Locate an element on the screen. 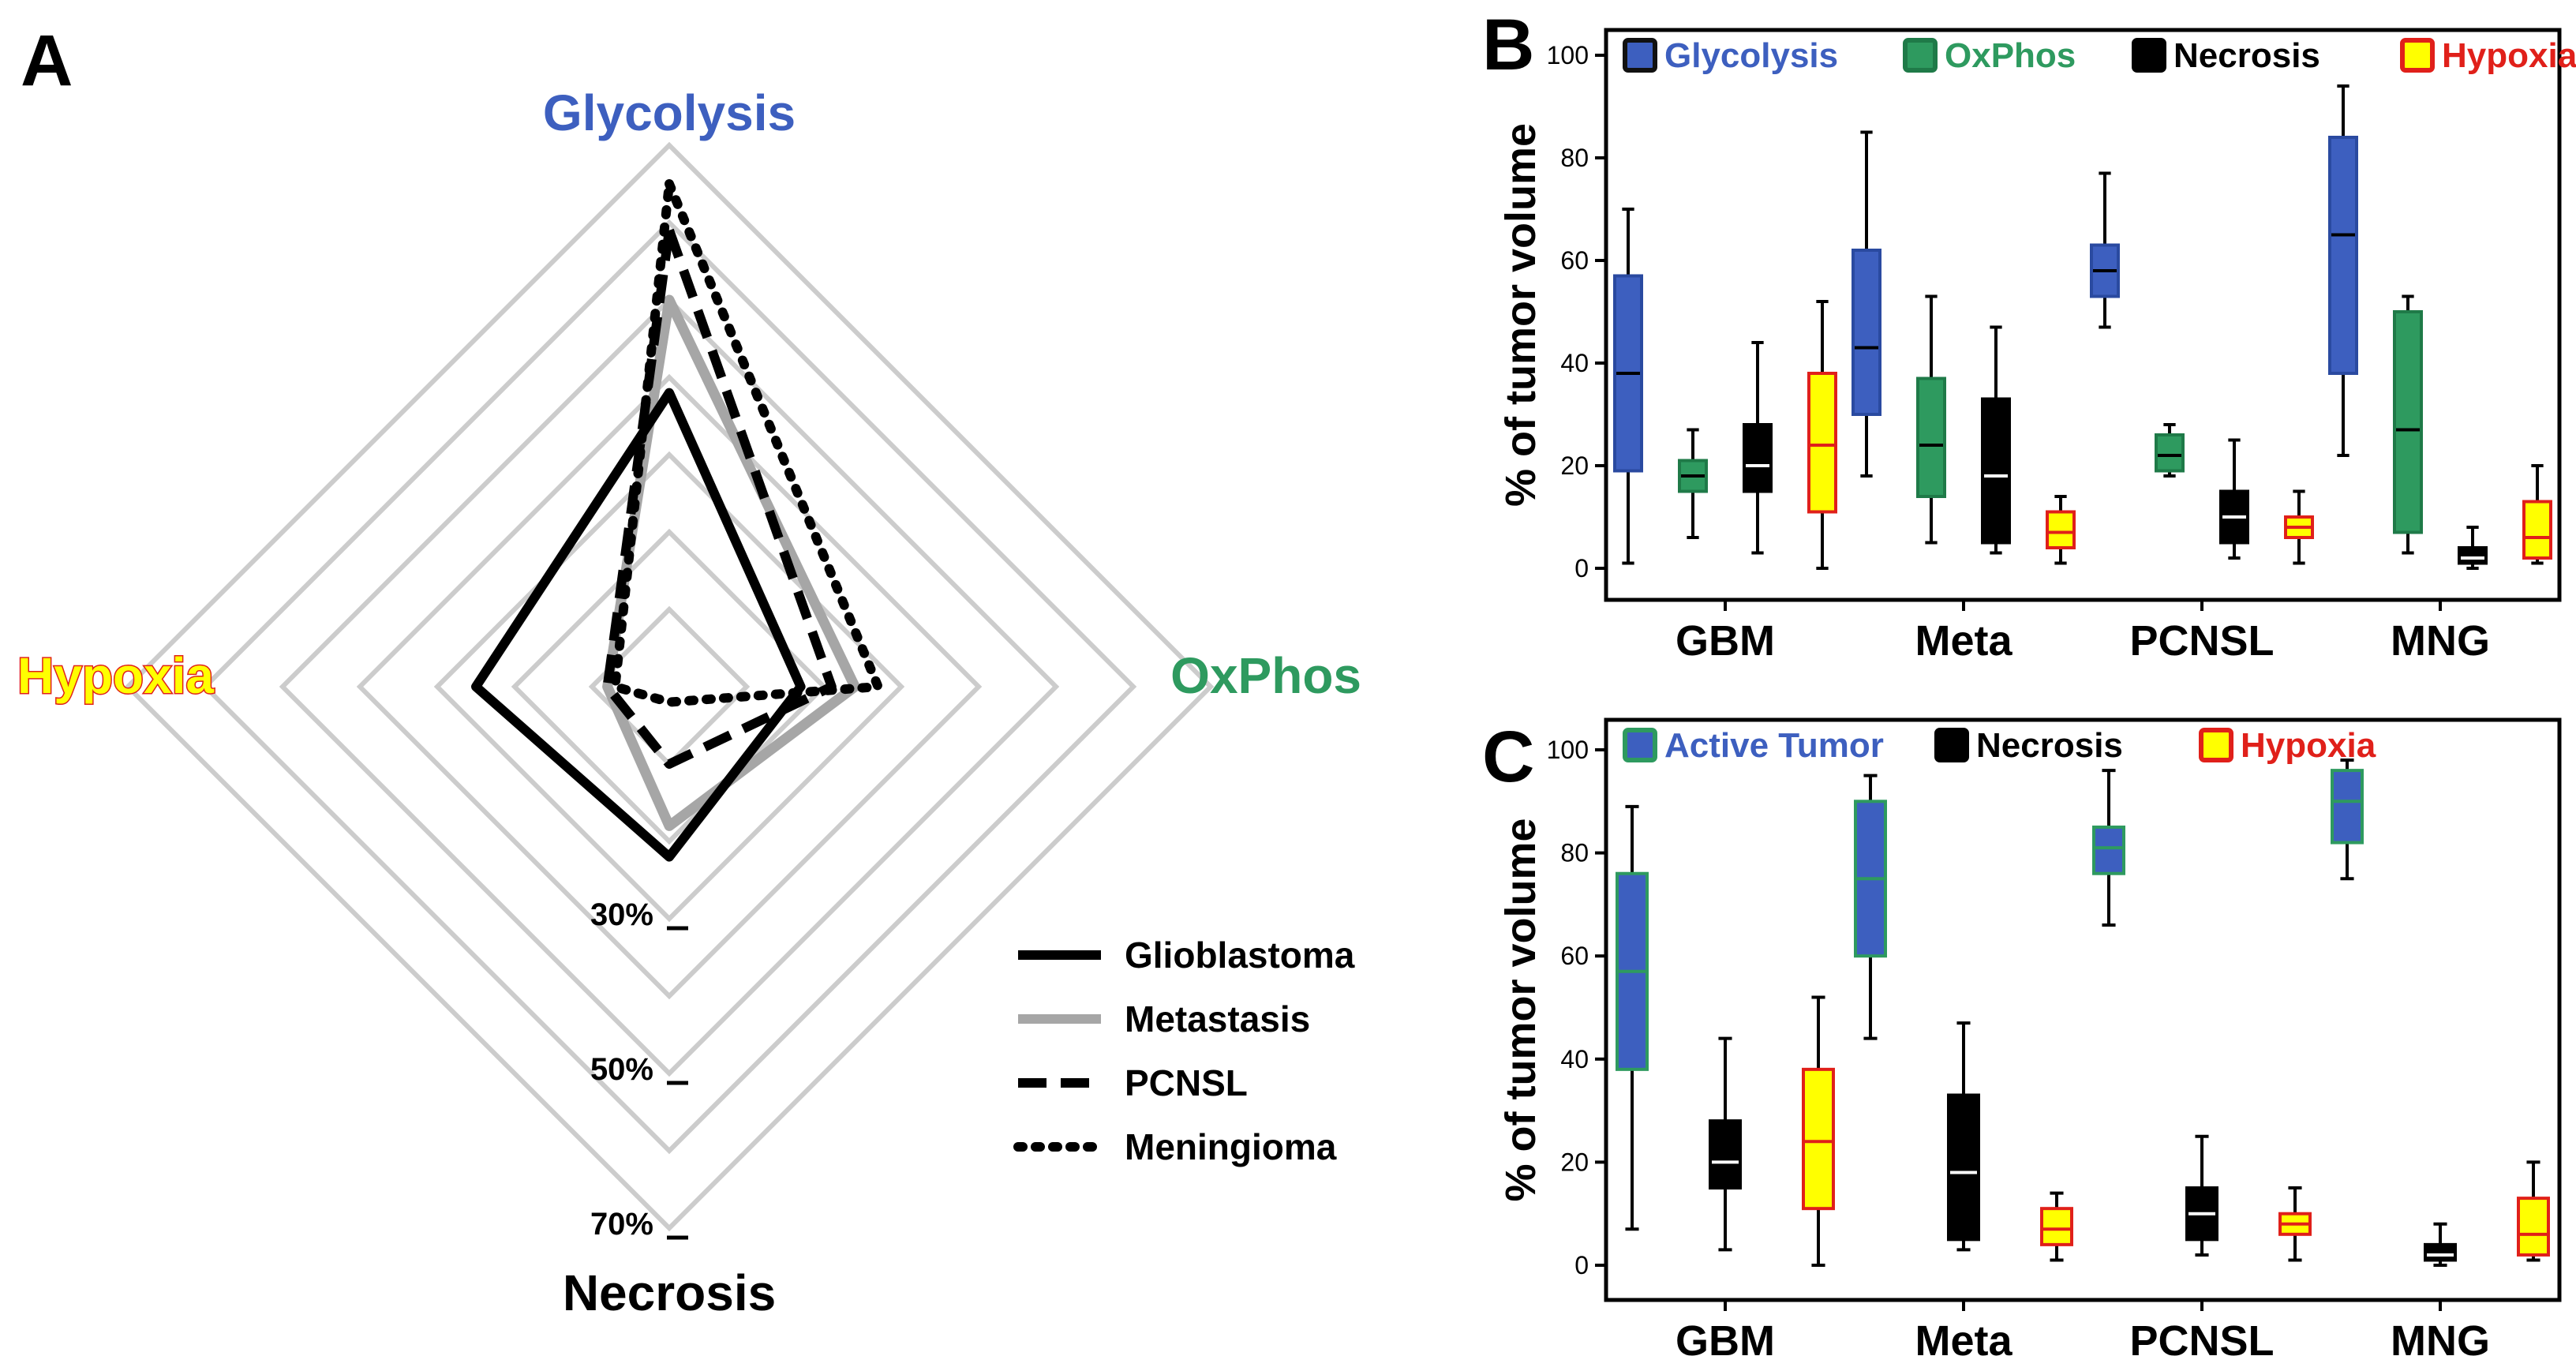 This screenshot has height=1371, width=2576. box-oxphos-gbm is located at coordinates (1693, 483).